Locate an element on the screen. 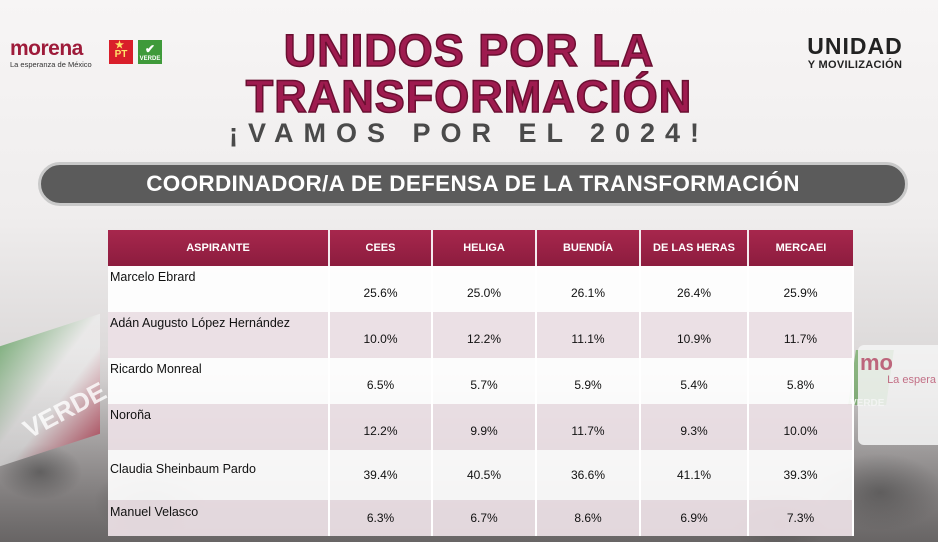 The width and height of the screenshot is (938, 542). poll-value: 6.9% is located at coordinates (694, 518).